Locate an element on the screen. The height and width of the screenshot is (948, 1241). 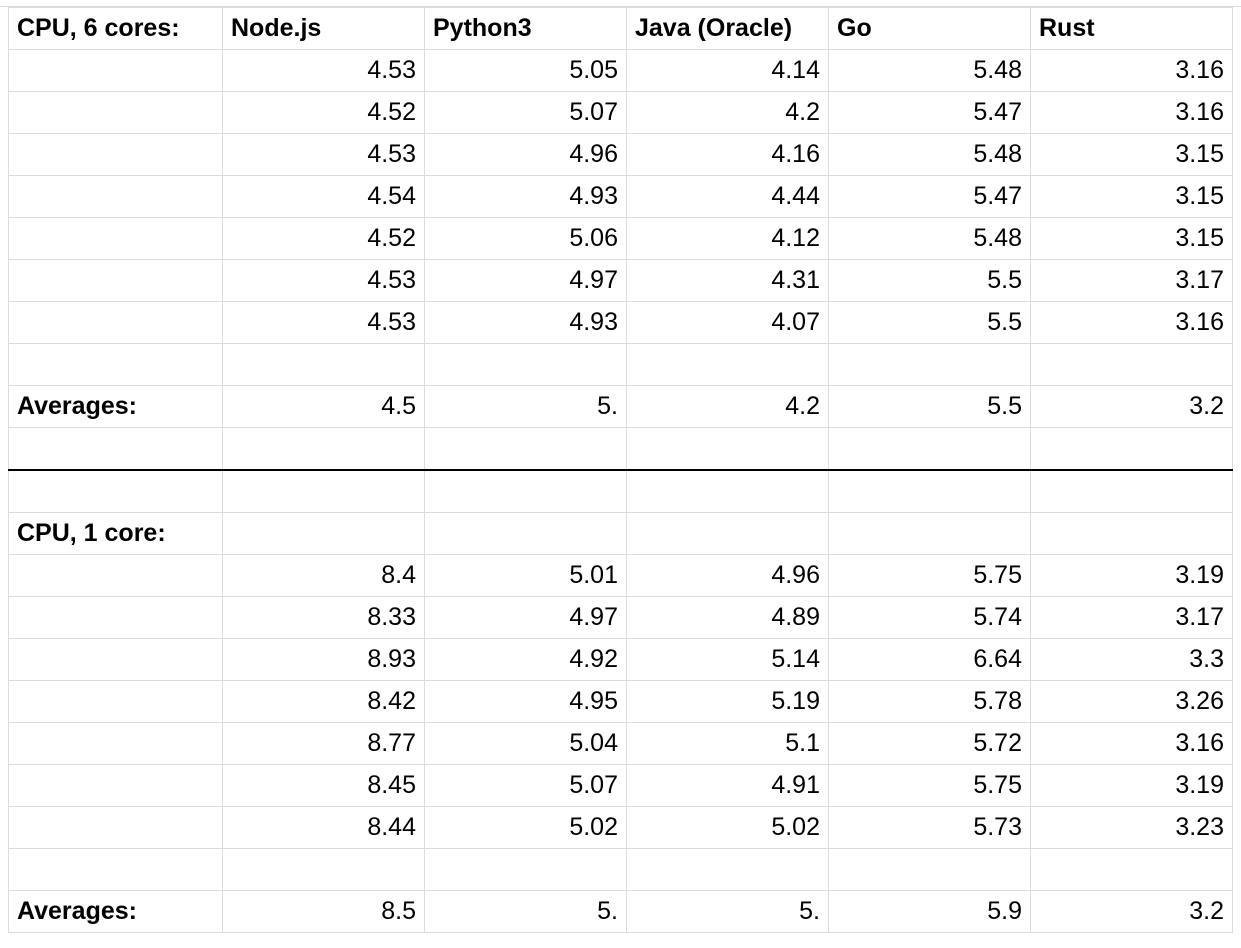
value-cell: 8.33 is located at coordinates (323, 617).